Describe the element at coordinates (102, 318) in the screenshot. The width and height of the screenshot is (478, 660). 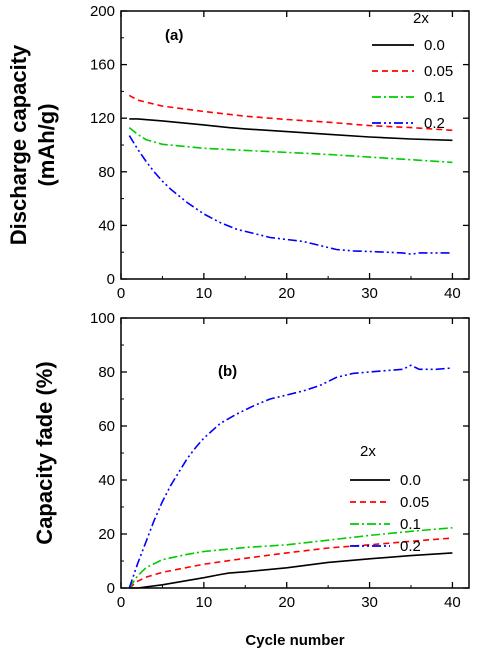
I see `y-tick-label: 100` at that location.